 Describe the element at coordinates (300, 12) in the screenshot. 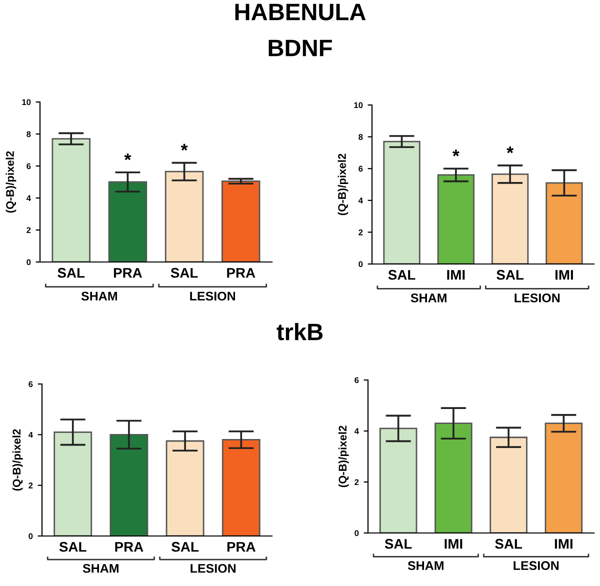

I see `chart-title: HABENULA` at that location.